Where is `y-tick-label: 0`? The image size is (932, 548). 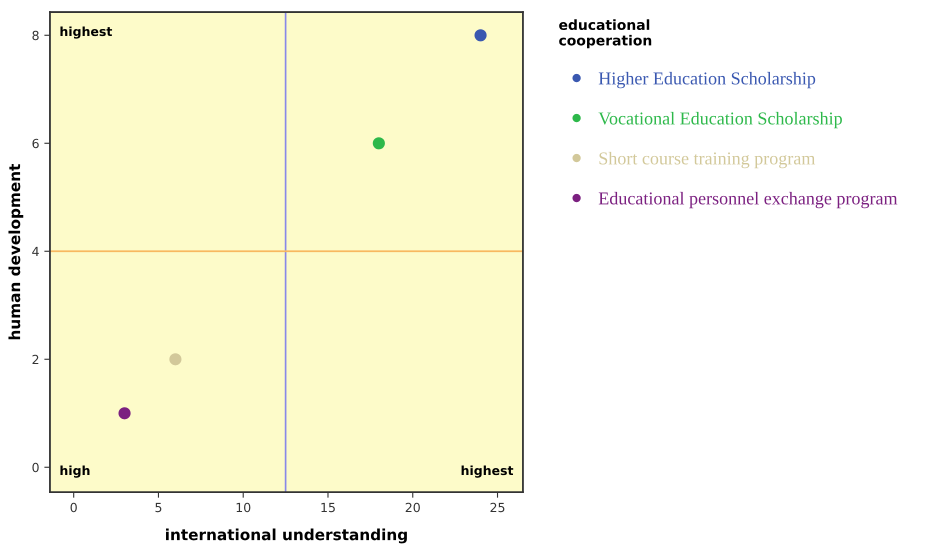 y-tick-label: 0 is located at coordinates (35, 467).